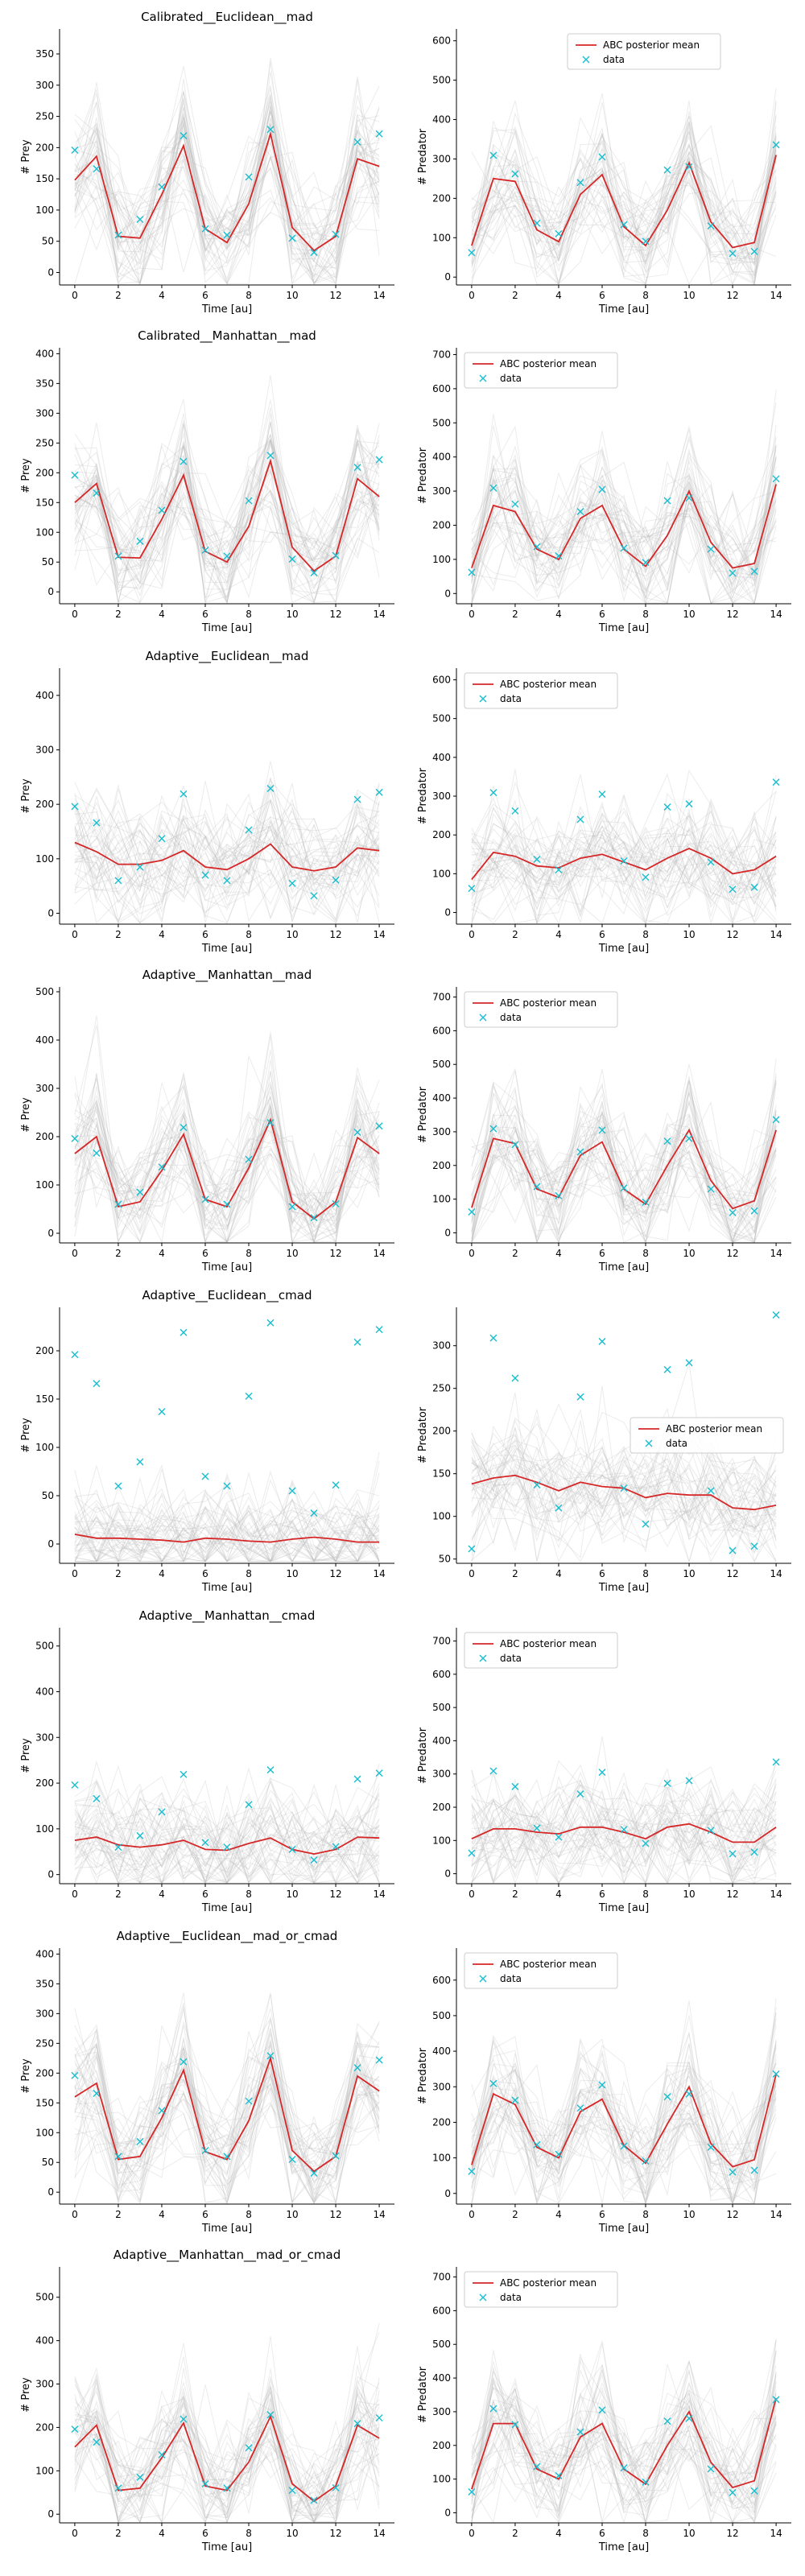  What do you see at coordinates (442, 1641) in the screenshot?
I see `y-tick-label: 700` at bounding box center [442, 1641].